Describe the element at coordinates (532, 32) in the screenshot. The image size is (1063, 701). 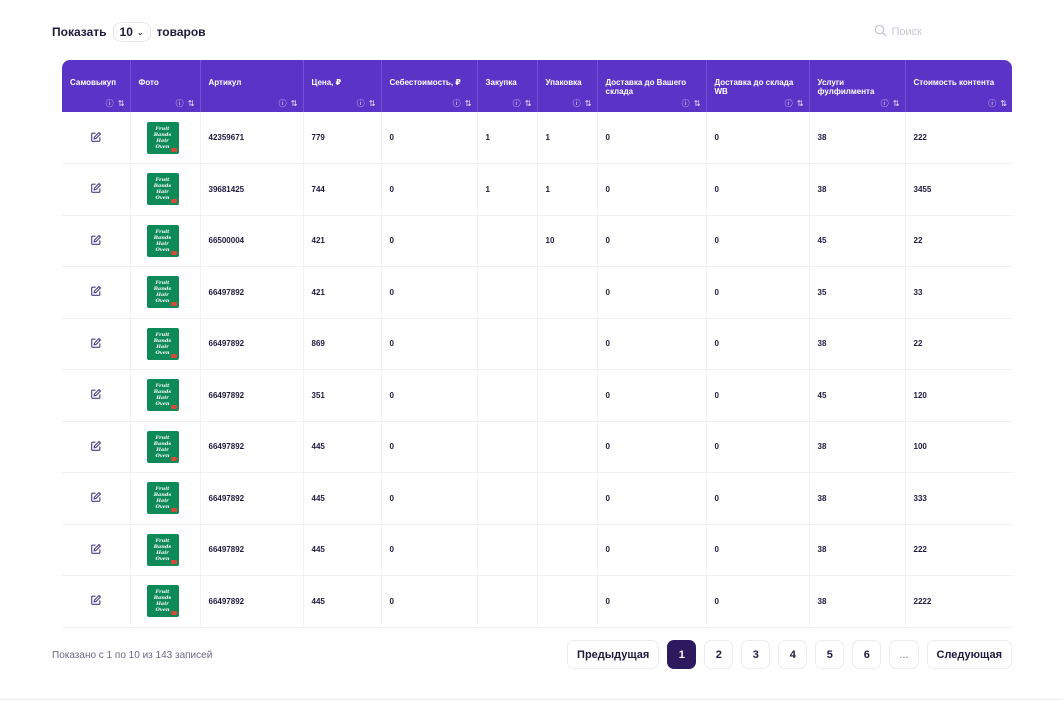
I see `table-controls: Показать 10 ⌄ товаров Поиск` at that location.